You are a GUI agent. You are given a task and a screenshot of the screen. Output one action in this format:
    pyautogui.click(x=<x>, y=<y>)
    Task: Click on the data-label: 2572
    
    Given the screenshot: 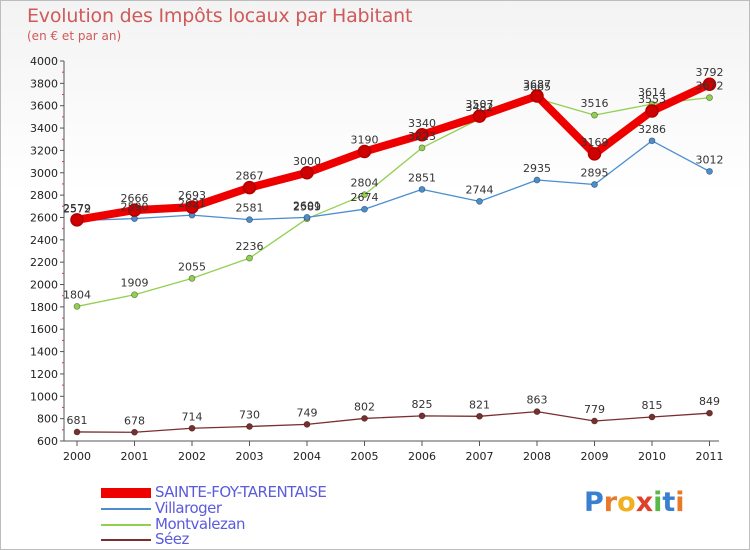 What is the action you would take?
    pyautogui.click(x=77, y=209)
    